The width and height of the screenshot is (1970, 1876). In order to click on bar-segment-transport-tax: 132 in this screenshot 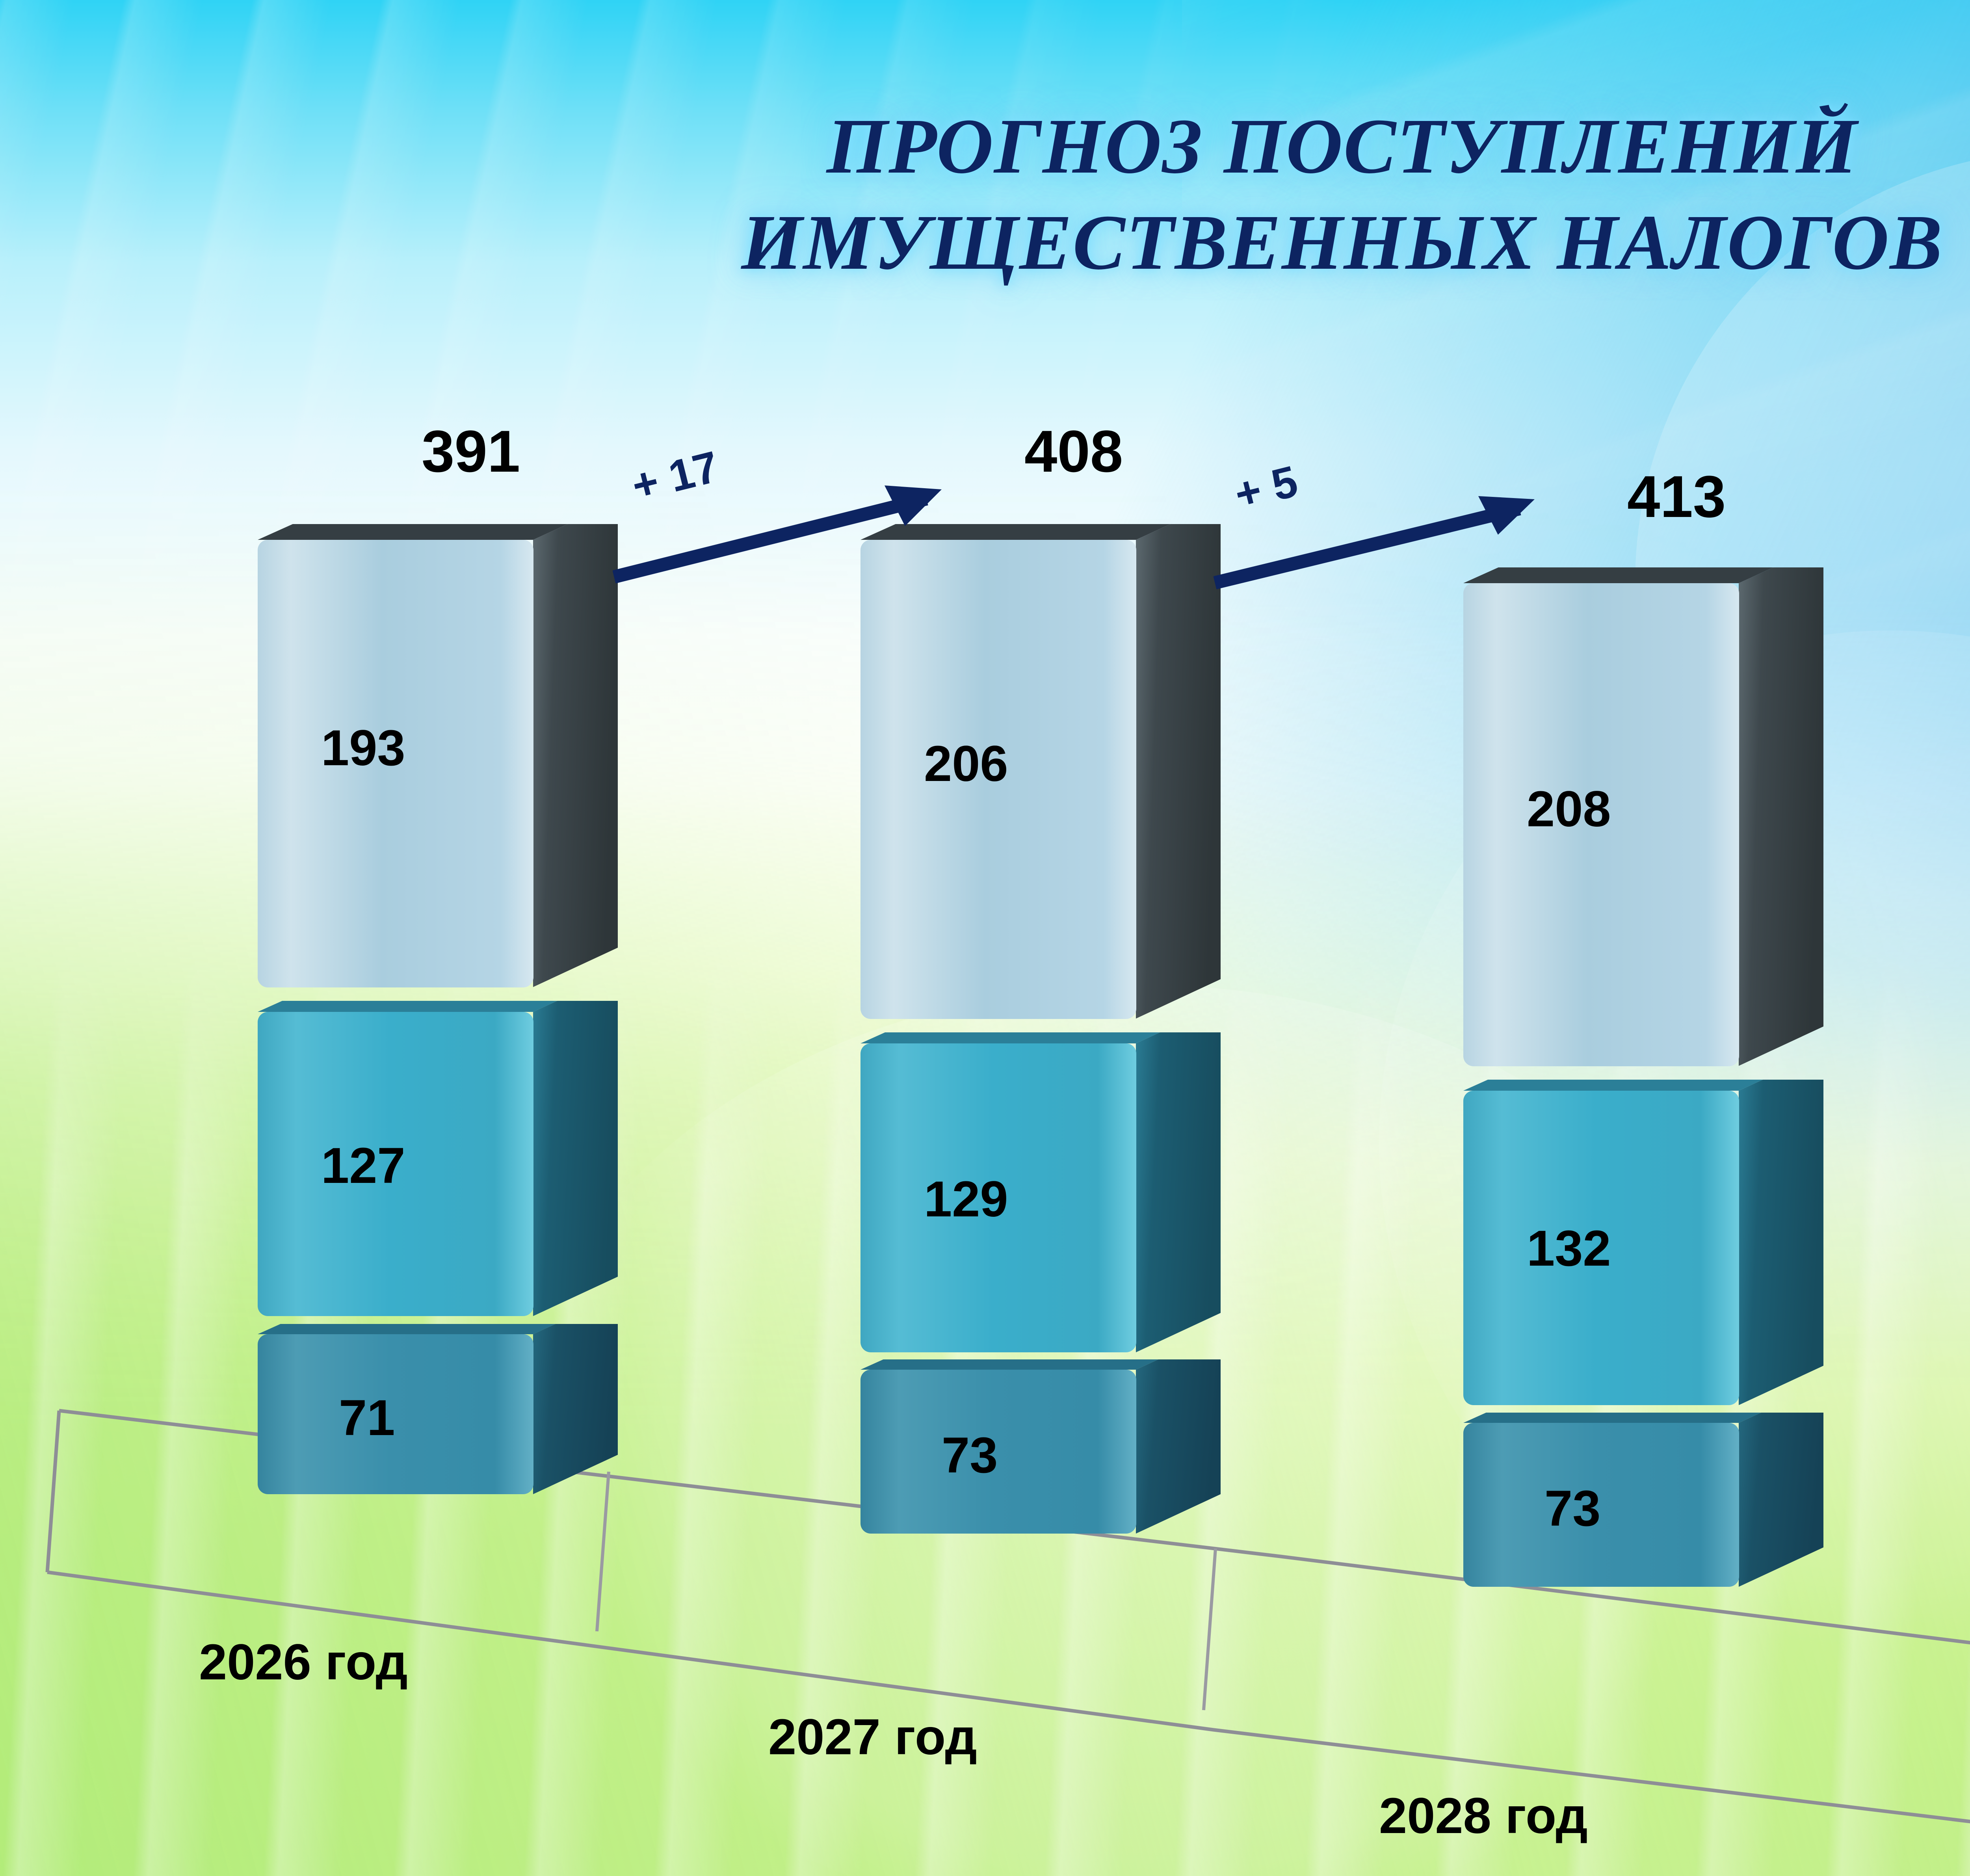, I will do `click(1657, 1246)`.